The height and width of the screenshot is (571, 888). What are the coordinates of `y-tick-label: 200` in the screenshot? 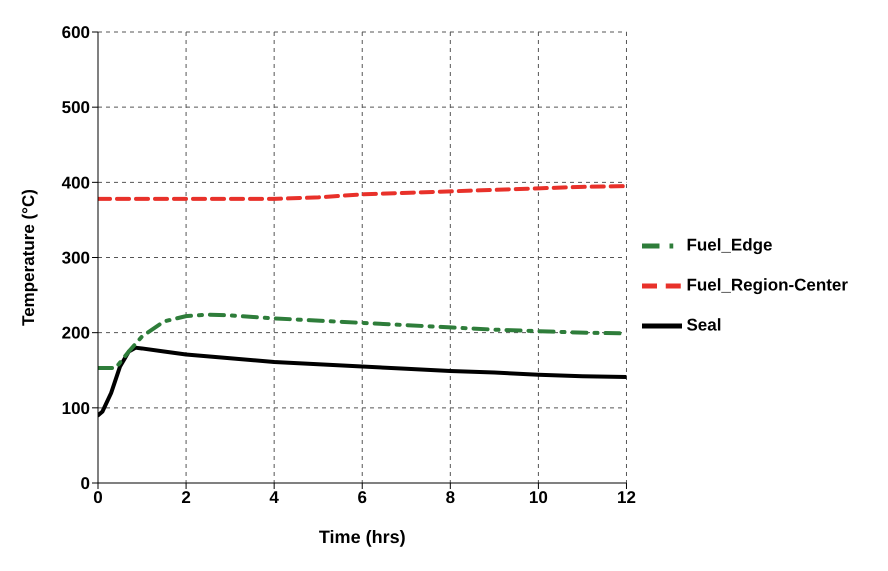 It's located at (76, 333).